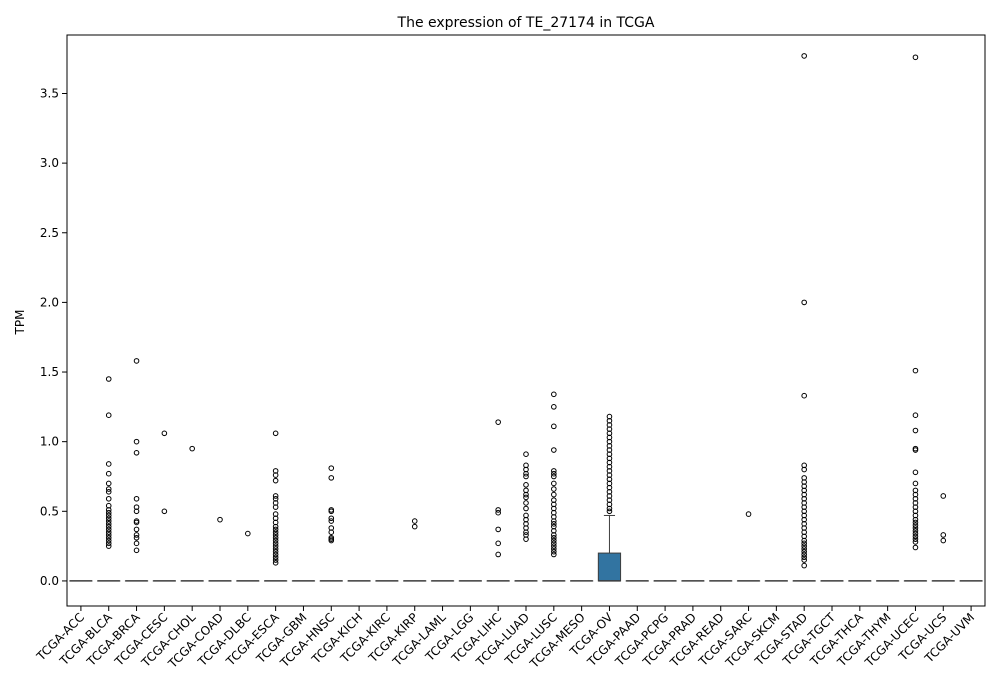 The image size is (1000, 700). Describe the element at coordinates (49, 372) in the screenshot. I see `y-tick-label: 1.5` at that location.